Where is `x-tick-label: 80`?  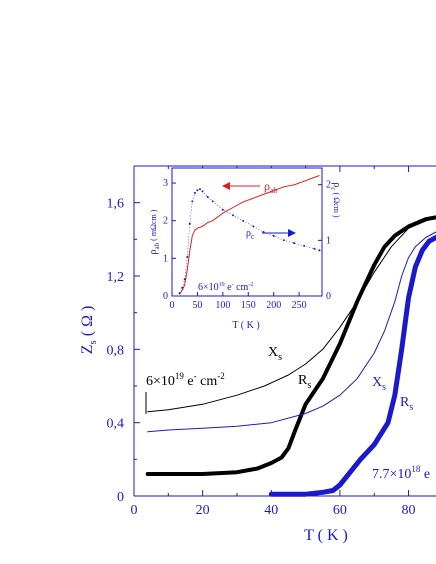 x-tick-label: 80 is located at coordinates (409, 510).